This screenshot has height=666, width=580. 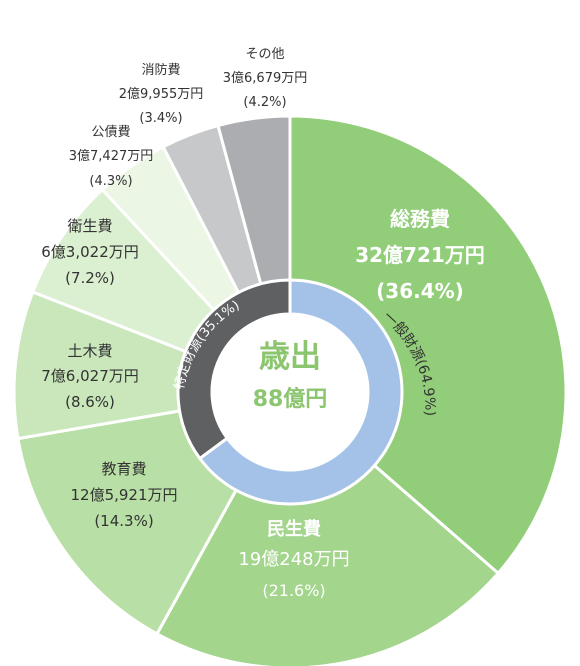 I want to click on slice-amount: 12億5,921万円, so click(x=123, y=495).